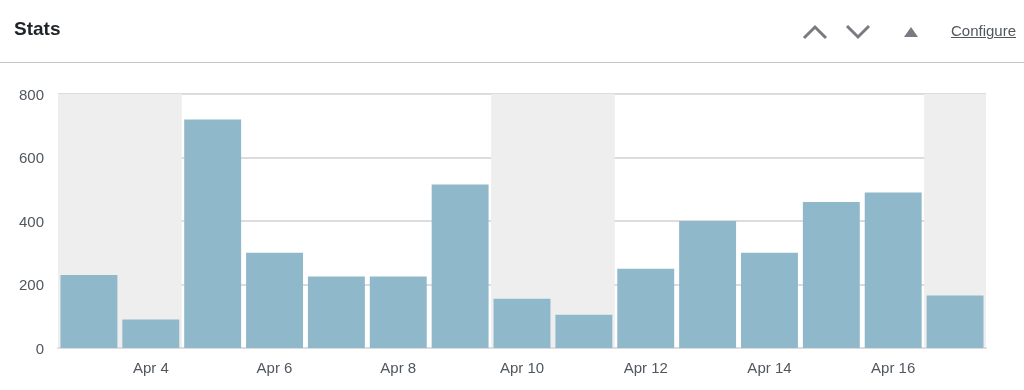 Image resolution: width=1024 pixels, height=390 pixels. I want to click on x-tick-label: Apr 8, so click(398, 367).